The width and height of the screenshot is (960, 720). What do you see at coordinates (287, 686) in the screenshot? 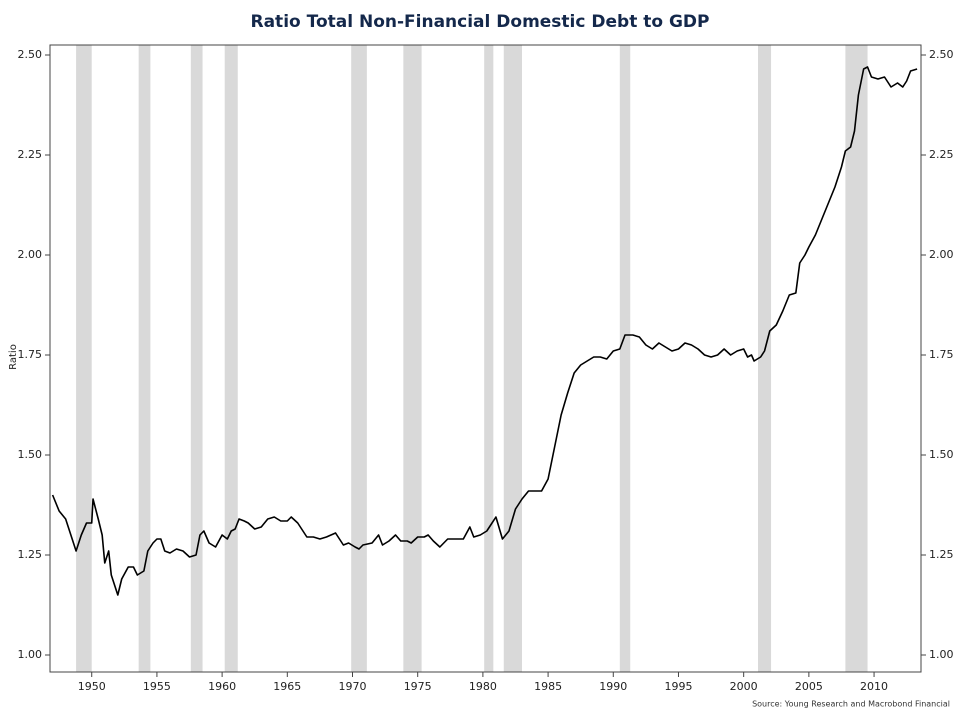
I see `x-tick-label: 1965` at bounding box center [287, 686].